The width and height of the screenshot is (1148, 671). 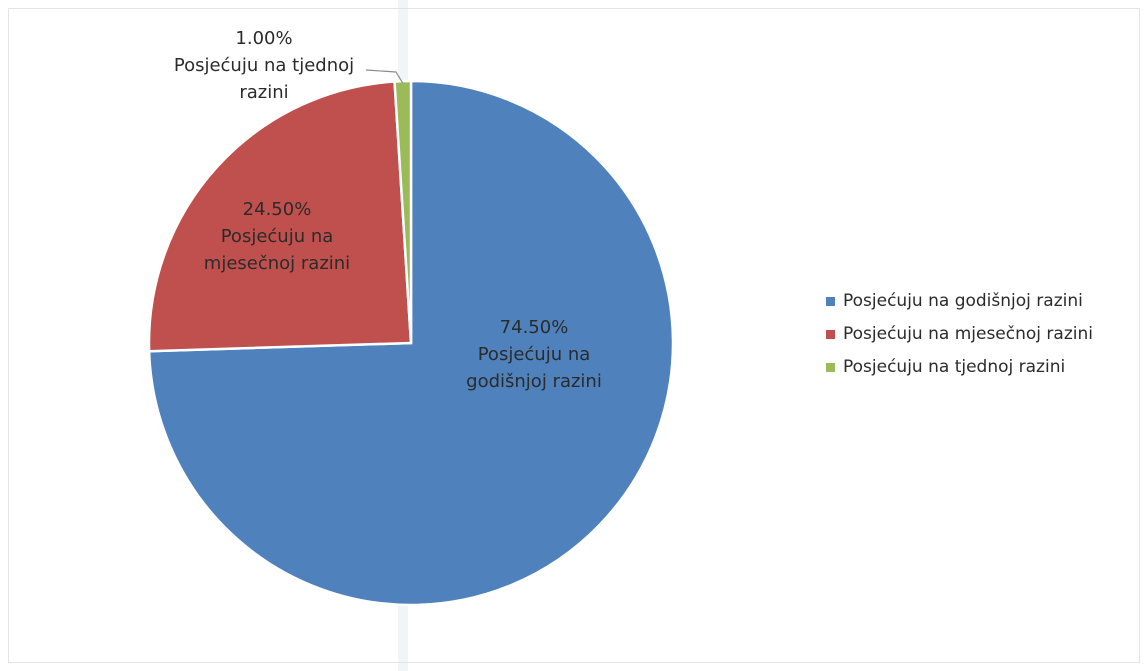 I want to click on legend-swatch-weekly, so click(x=830, y=367).